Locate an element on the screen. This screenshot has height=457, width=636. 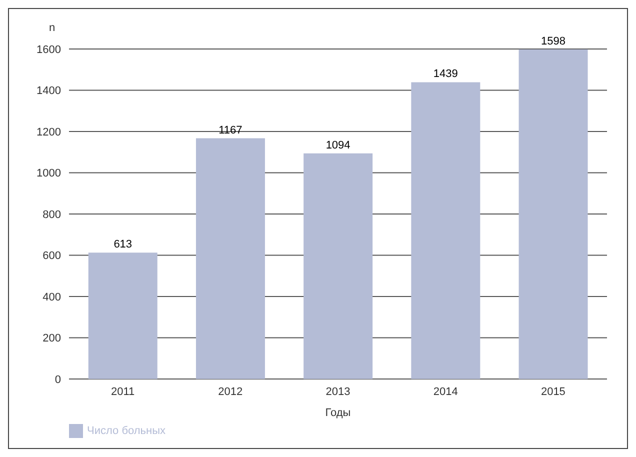
data-label: 1094 is located at coordinates (338, 145).